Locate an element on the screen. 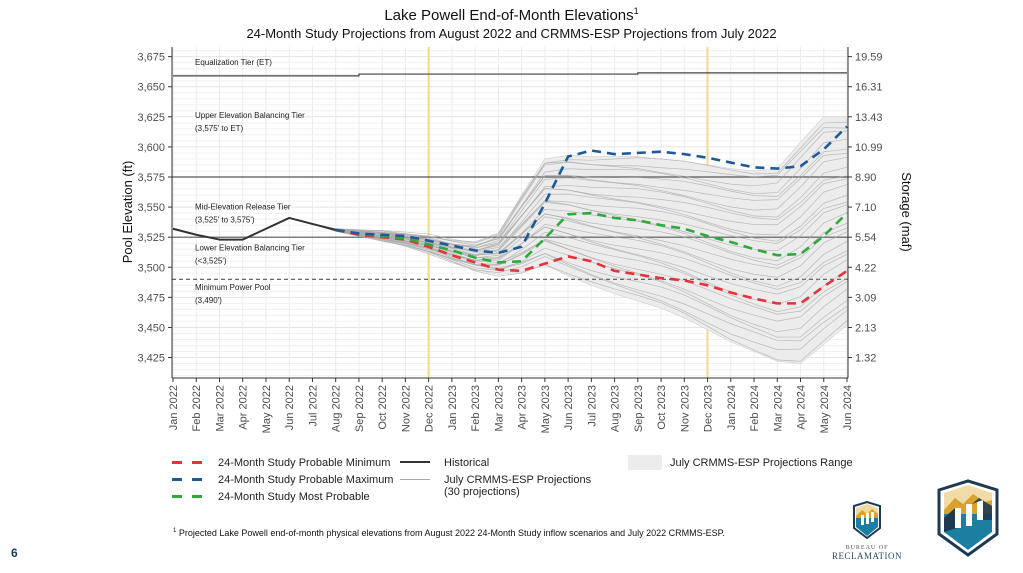 This screenshot has height=573, width=1023. x-tick-label: Apr 2024 is located at coordinates (802, 407).